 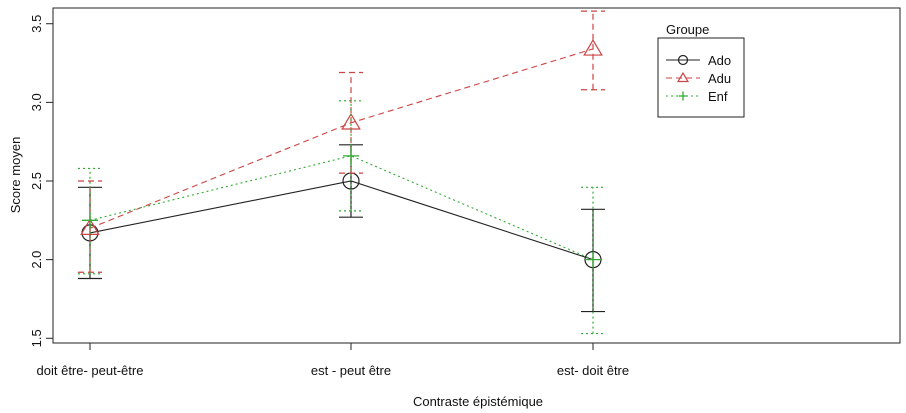 What do you see at coordinates (698, 78) in the screenshot?
I see `legend-entry-adu: Adu` at bounding box center [698, 78].